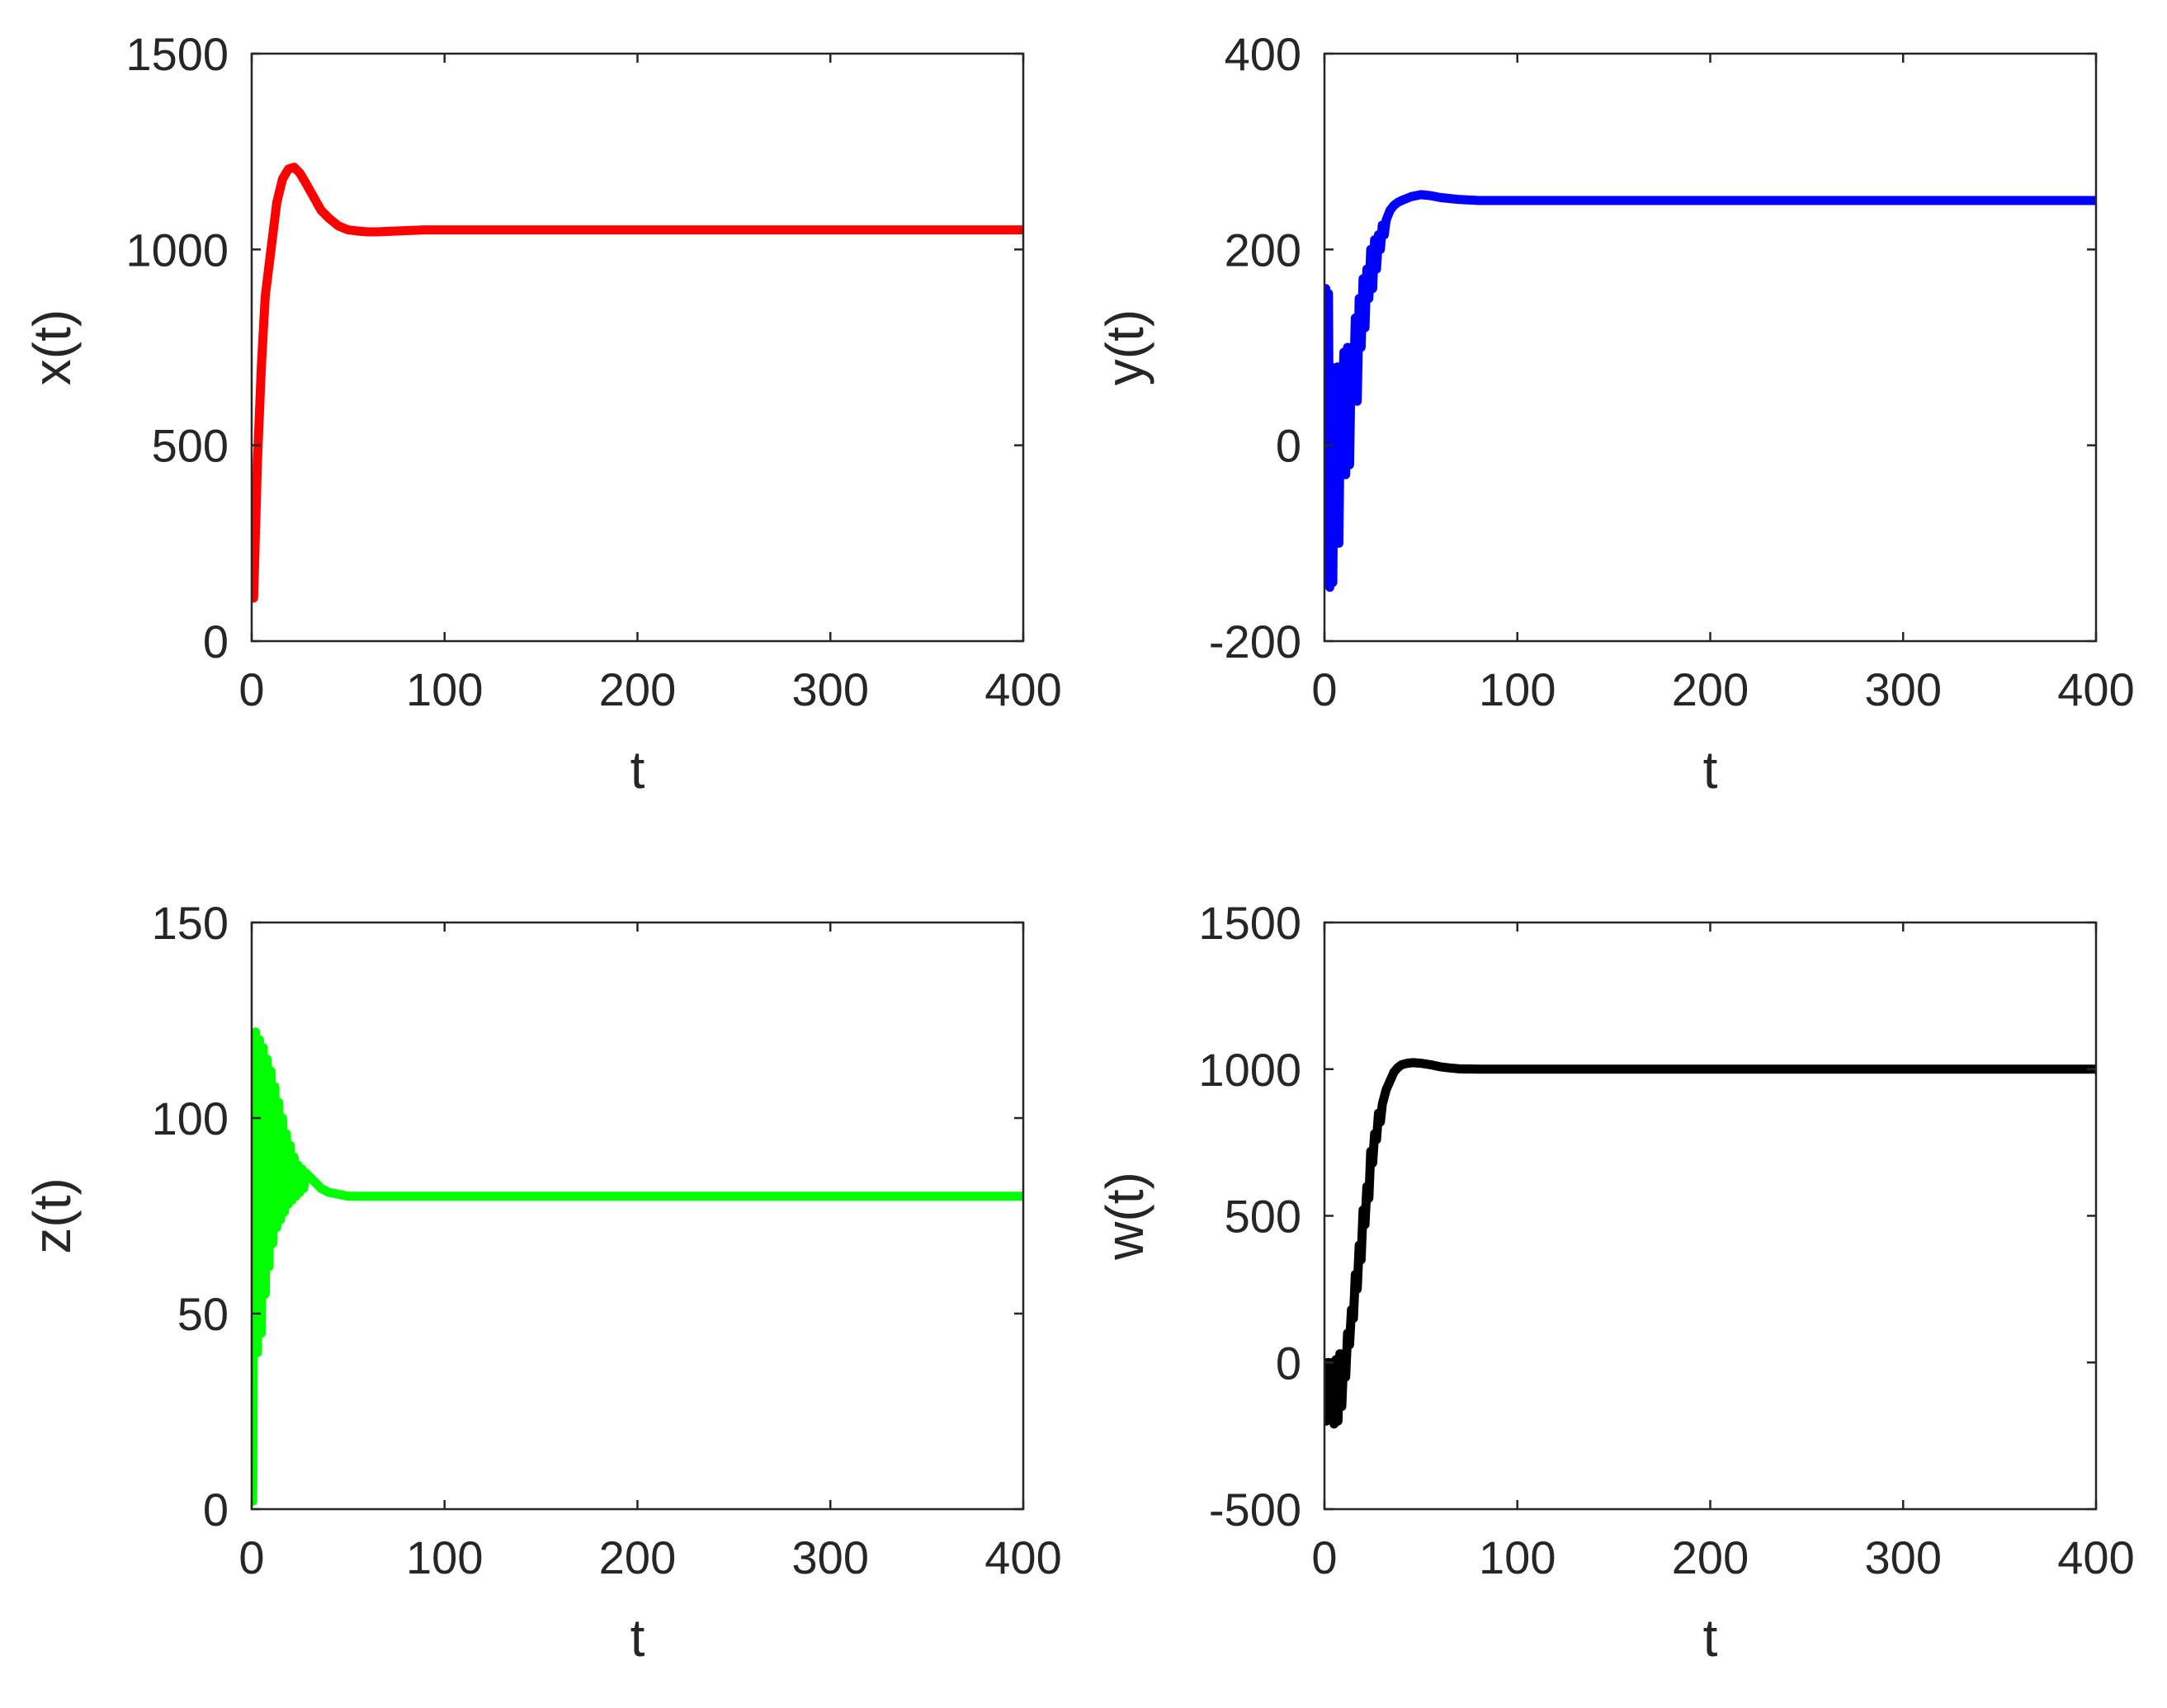 Image resolution: width=2167 pixels, height=1708 pixels. Describe the element at coordinates (444, 1557) in the screenshot. I see `x-tick-label-z: 100` at that location.